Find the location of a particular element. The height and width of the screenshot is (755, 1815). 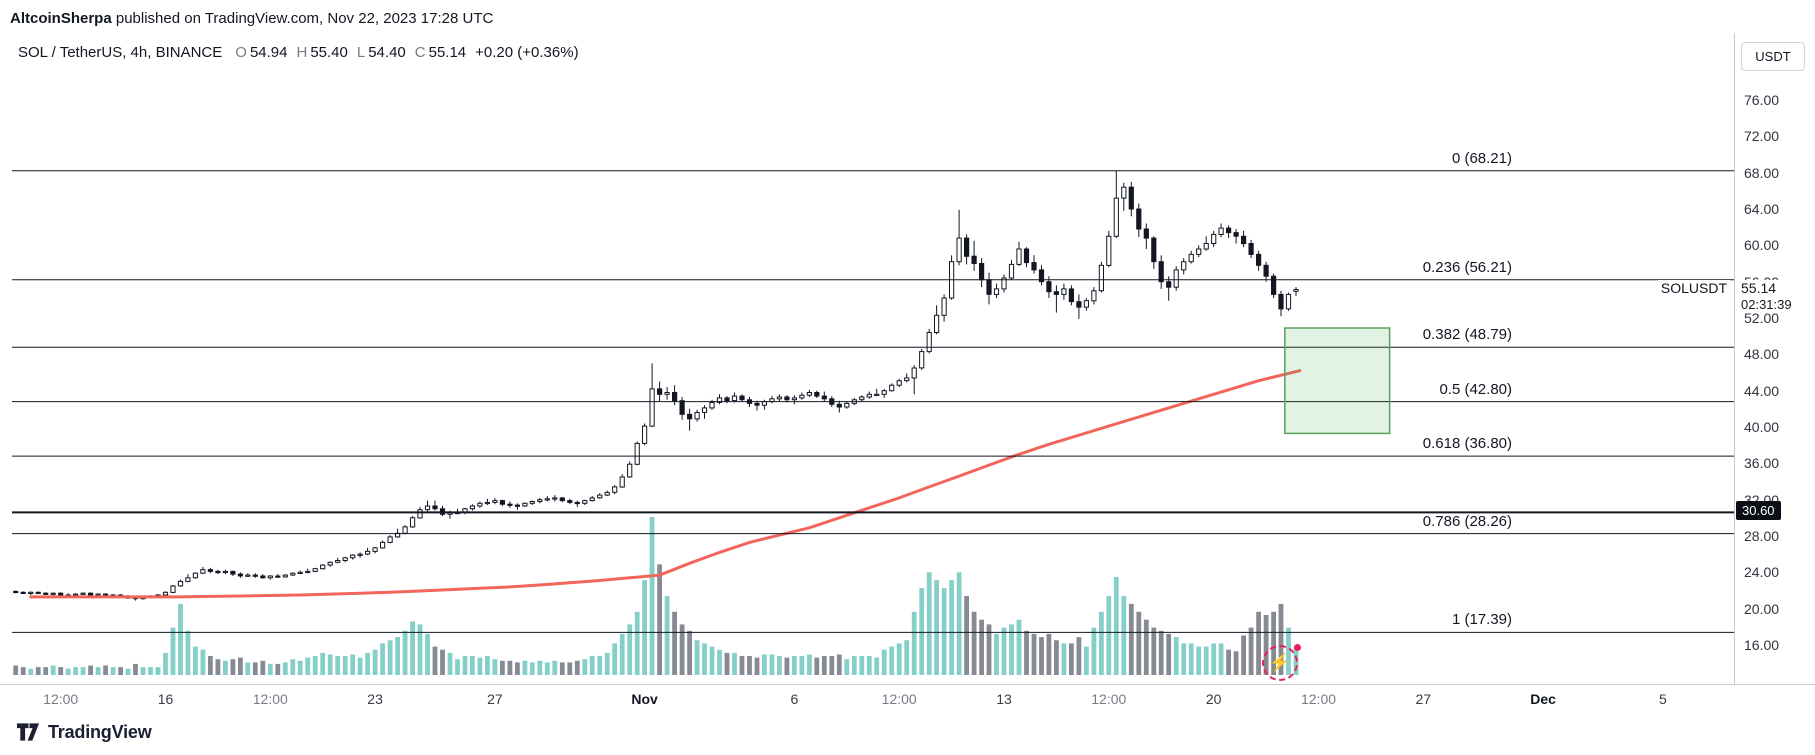

target-box-layer is located at coordinates (1337, 381).